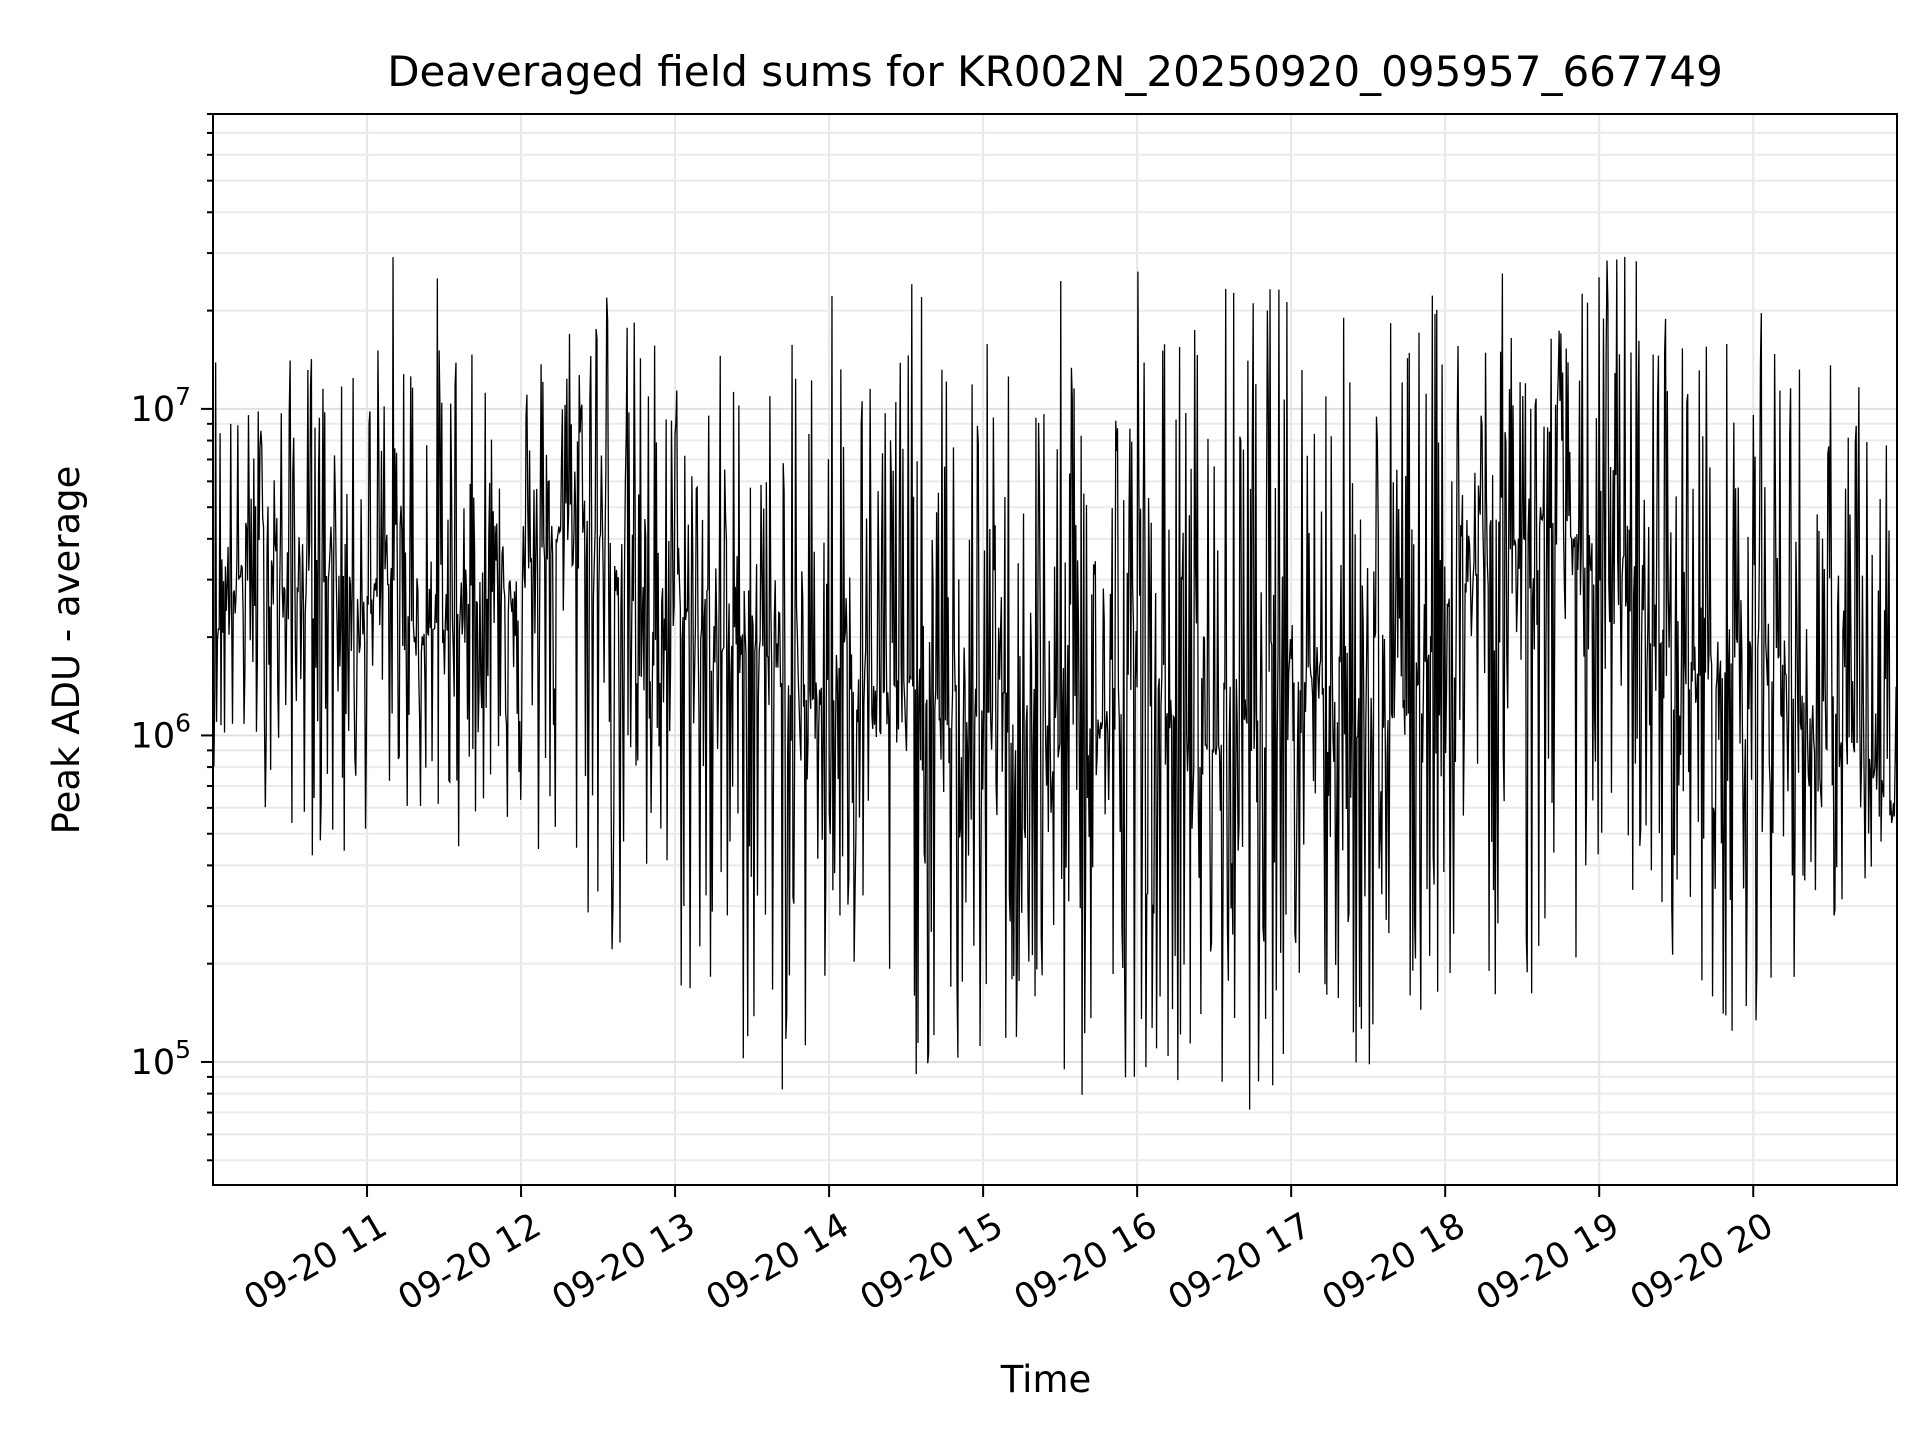 This screenshot has width=1920, height=1440. What do you see at coordinates (66, 650) in the screenshot?
I see `y-axis-label: Peak ADU - average` at bounding box center [66, 650].